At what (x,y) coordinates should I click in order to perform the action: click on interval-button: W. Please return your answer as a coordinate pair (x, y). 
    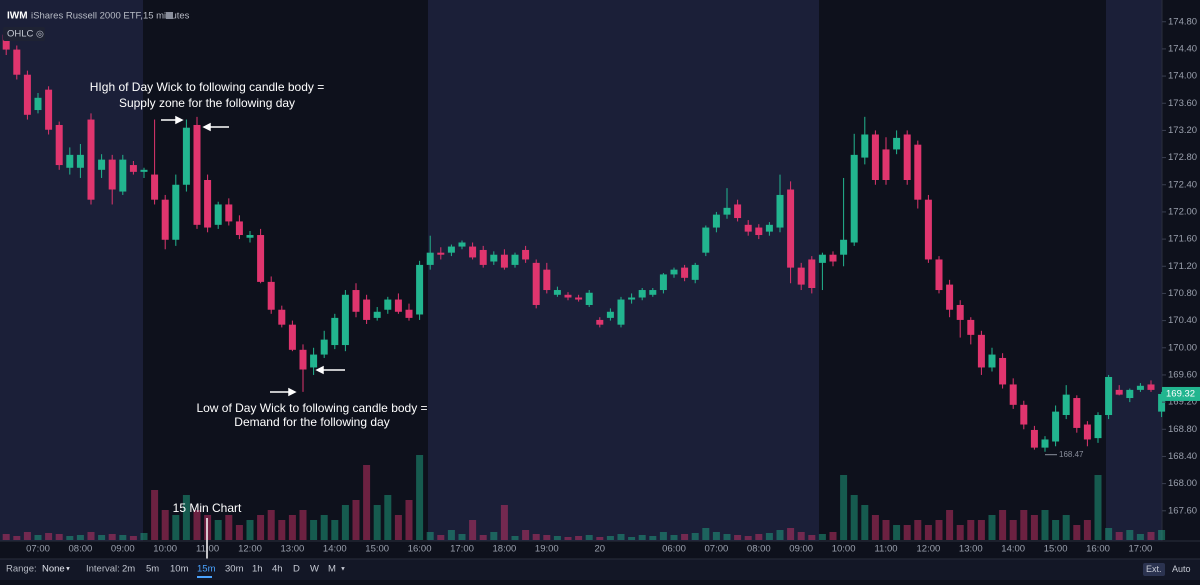
    Looking at the image, I should click on (314, 569).